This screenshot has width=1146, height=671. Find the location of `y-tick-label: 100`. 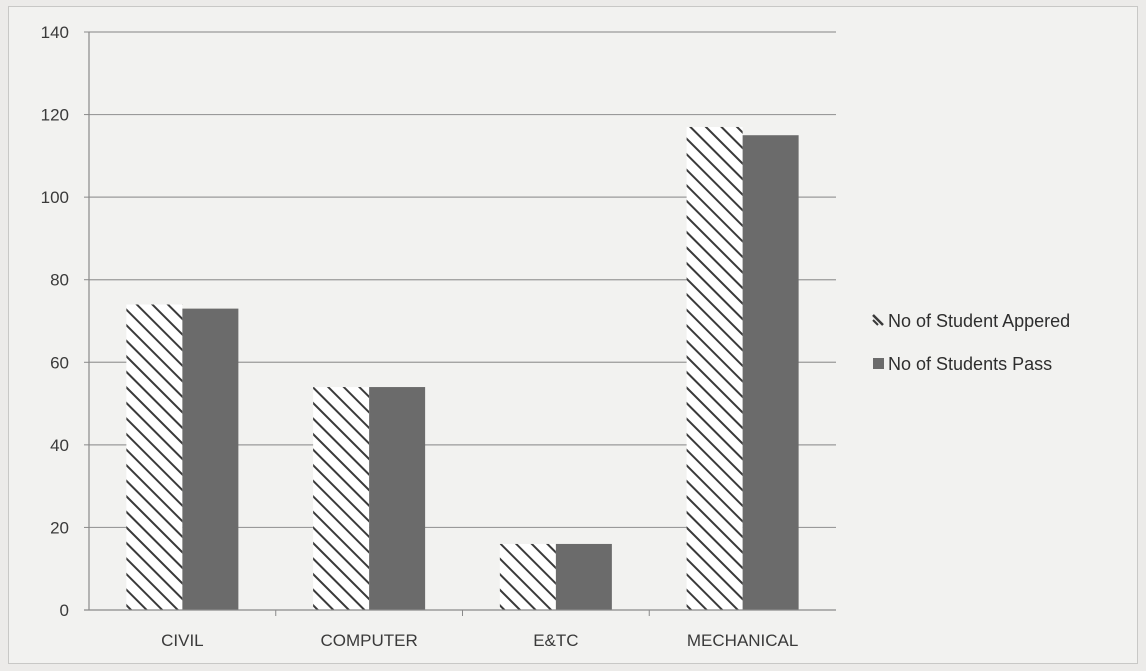

y-tick-label: 100 is located at coordinates (55, 197).